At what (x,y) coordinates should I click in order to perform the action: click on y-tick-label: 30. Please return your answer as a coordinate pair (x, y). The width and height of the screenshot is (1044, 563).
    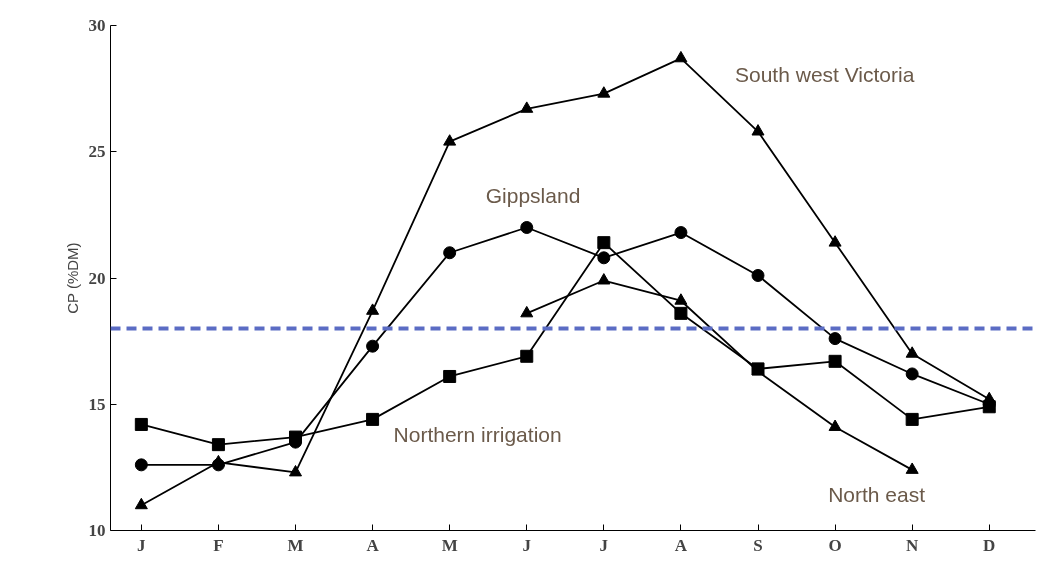
    Looking at the image, I should click on (97, 25).